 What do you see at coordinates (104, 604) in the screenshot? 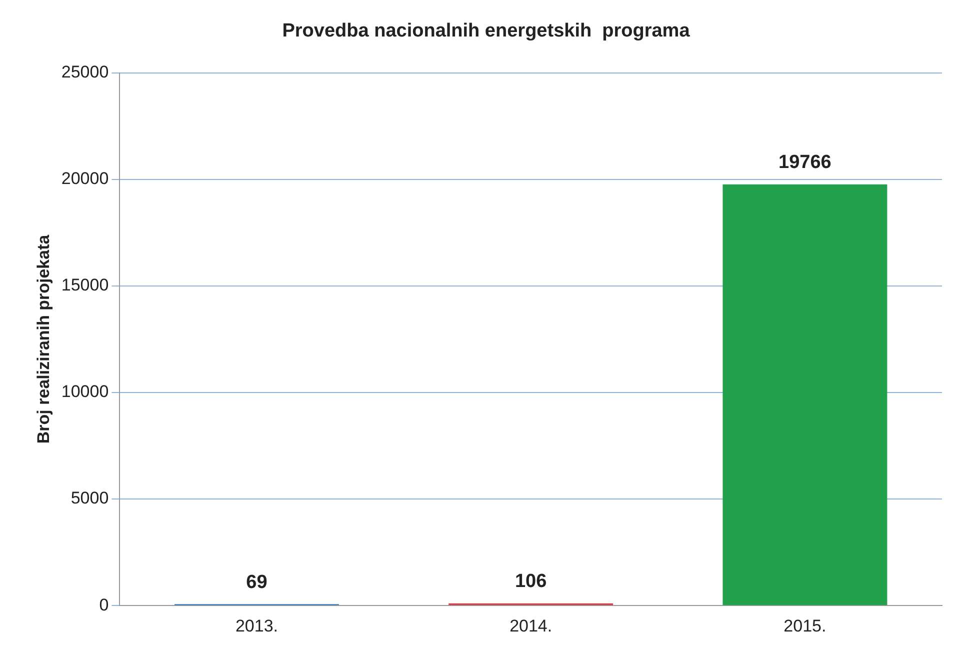
I see `y-tick-label: 0` at bounding box center [104, 604].